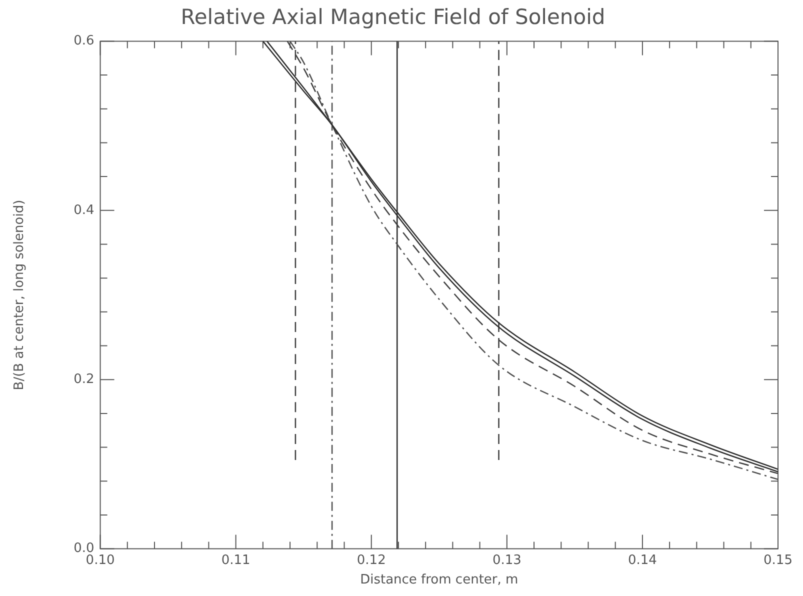  Describe the element at coordinates (393, 17) in the screenshot. I see `chart-title: Relative Axial Magnetic Field of Solenoid` at that location.